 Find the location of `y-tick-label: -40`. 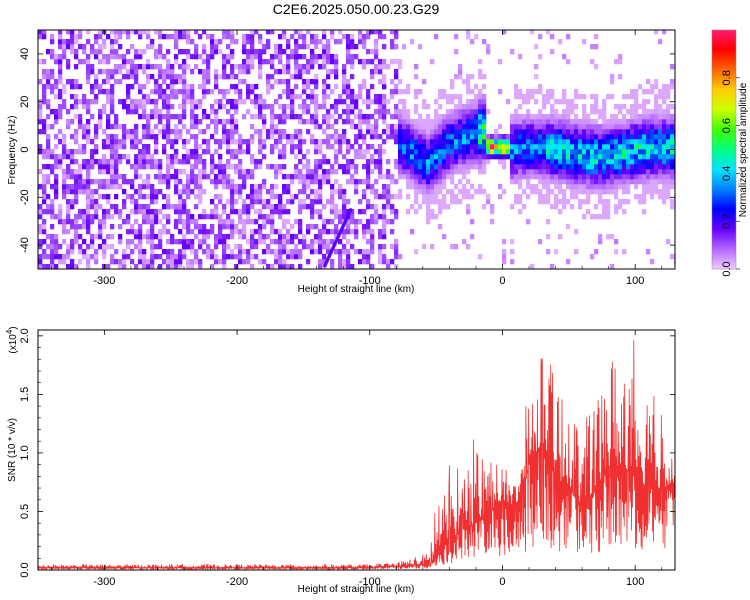

y-tick-label: -40 is located at coordinates (25, 245).